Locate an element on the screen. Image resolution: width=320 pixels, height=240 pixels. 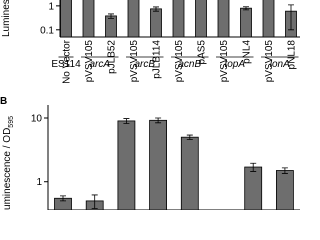
x-tick-label: pNL4 is located at coordinates (247, 52).